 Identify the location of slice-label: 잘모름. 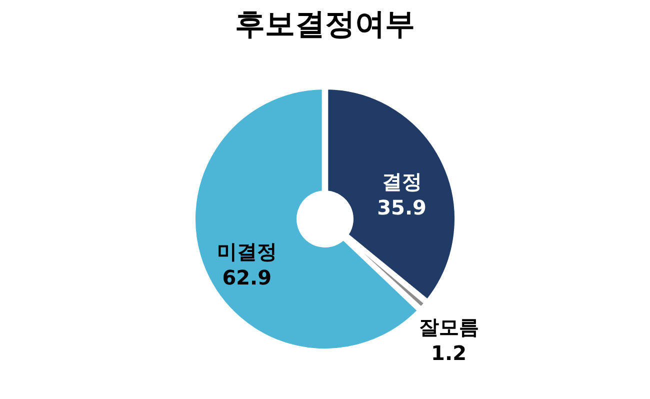
(448, 327).